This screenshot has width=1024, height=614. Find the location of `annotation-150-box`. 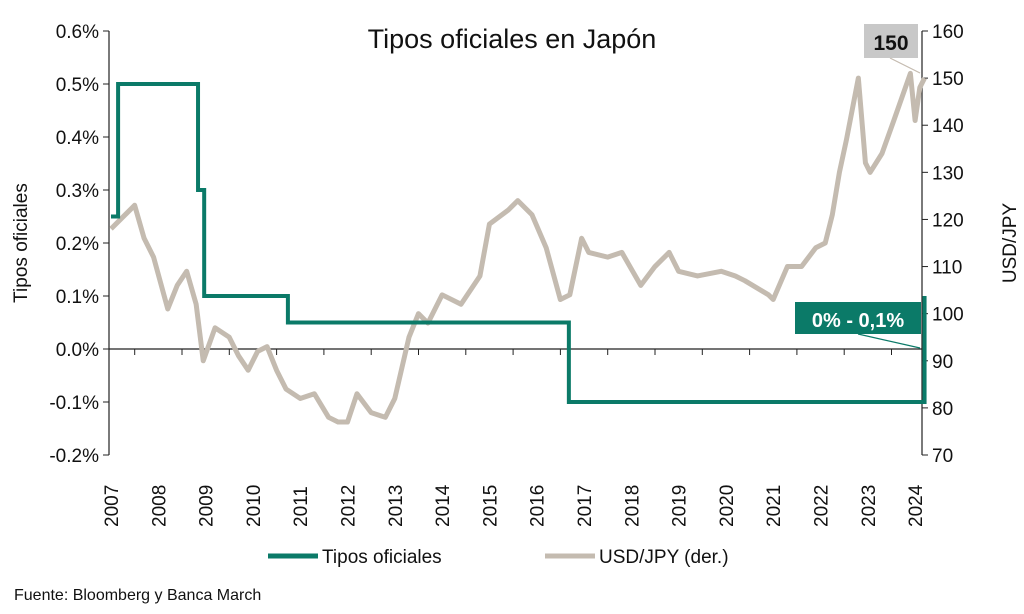

annotation-150-box is located at coordinates (891, 41).